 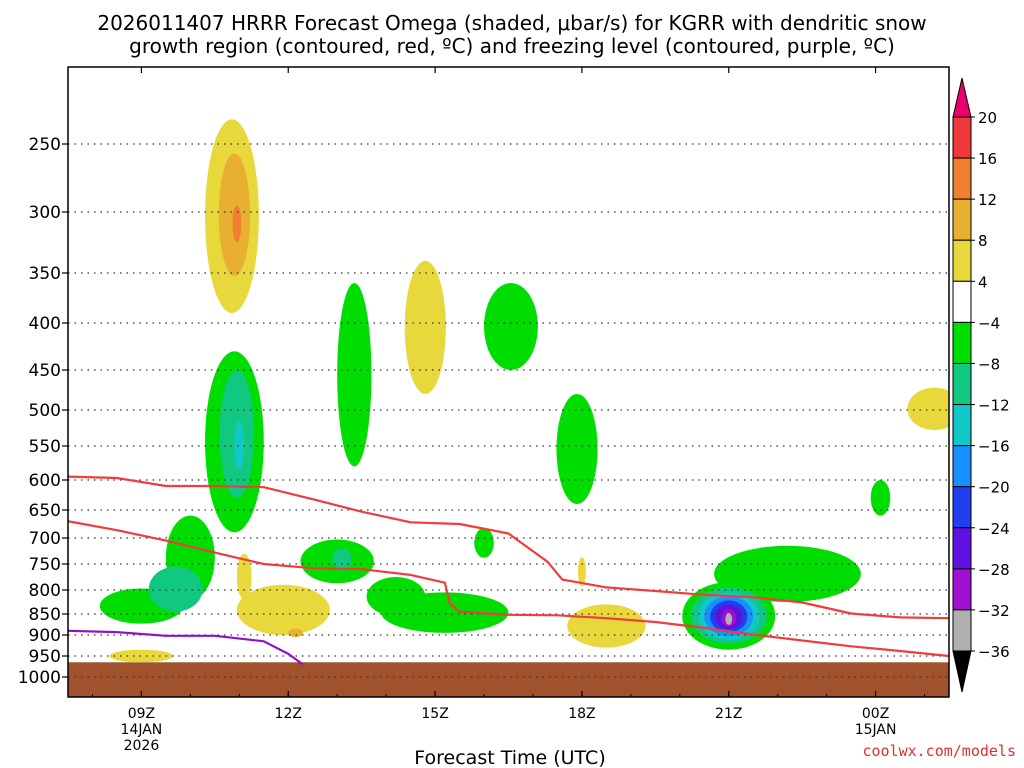 What do you see at coordinates (994, 611) in the screenshot?
I see `colorbar-label-12: −32` at bounding box center [994, 611].